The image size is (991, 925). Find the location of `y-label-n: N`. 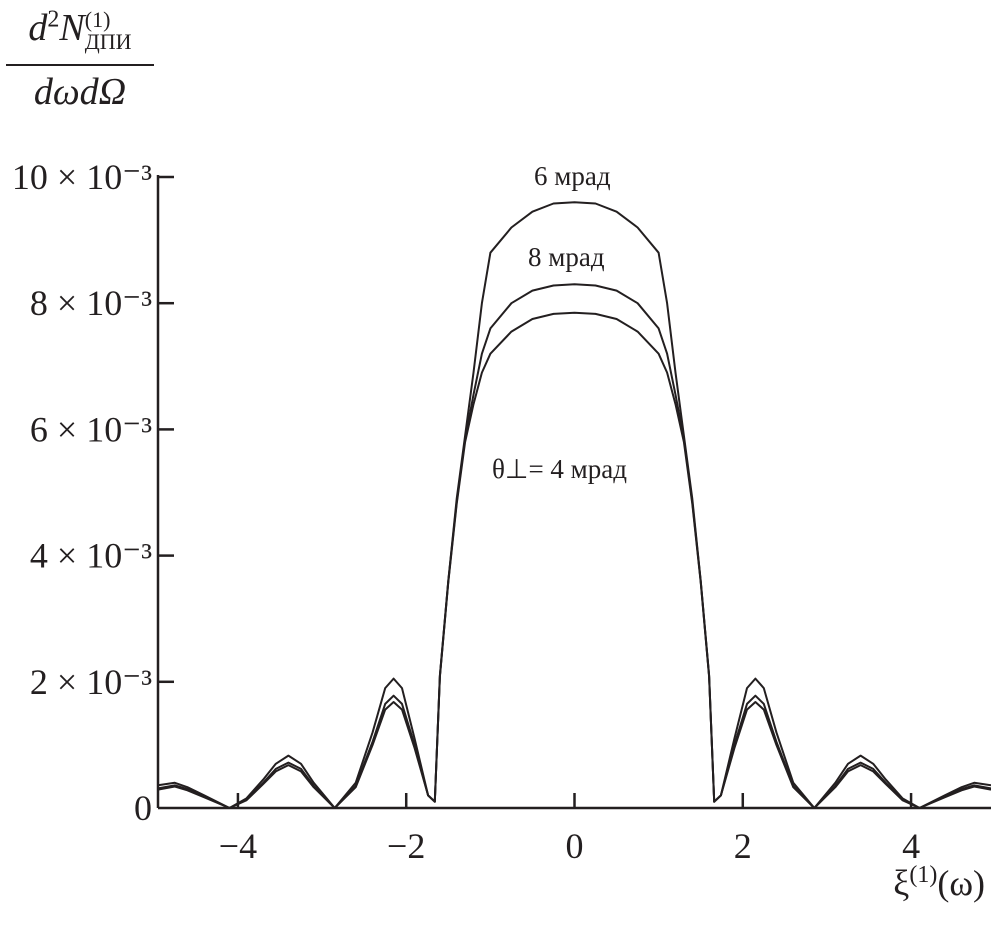

y-label-n: N is located at coordinates (72, 28).